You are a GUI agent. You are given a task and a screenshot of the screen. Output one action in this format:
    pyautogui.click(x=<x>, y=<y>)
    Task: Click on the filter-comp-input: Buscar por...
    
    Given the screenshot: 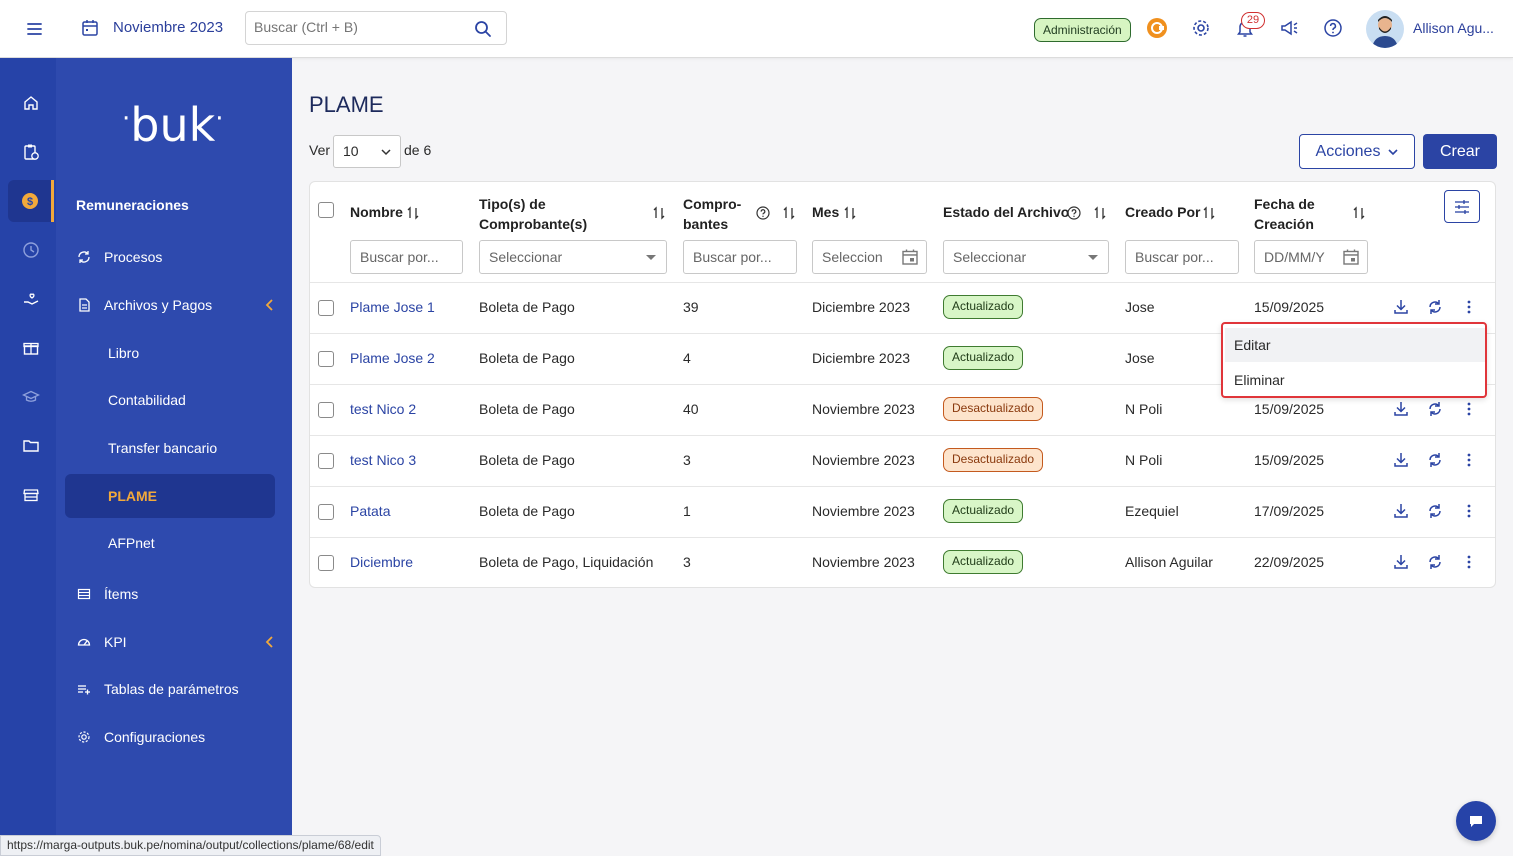 What is the action you would take?
    pyautogui.click(x=740, y=257)
    